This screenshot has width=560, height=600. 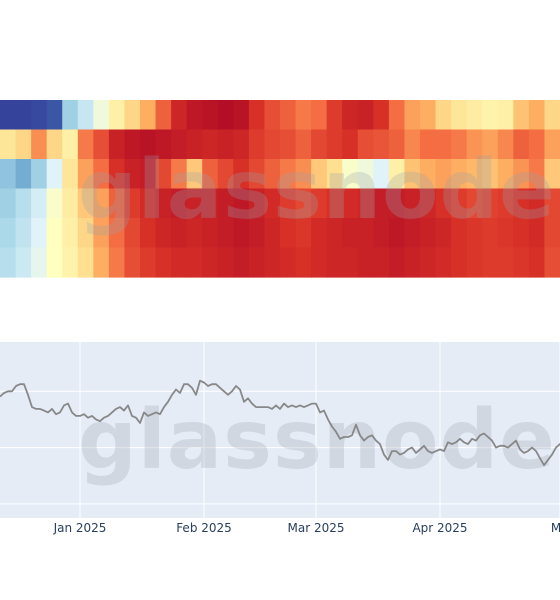 What do you see at coordinates (204, 528) in the screenshot?
I see `x-tick-label: Feb 2025` at bounding box center [204, 528].